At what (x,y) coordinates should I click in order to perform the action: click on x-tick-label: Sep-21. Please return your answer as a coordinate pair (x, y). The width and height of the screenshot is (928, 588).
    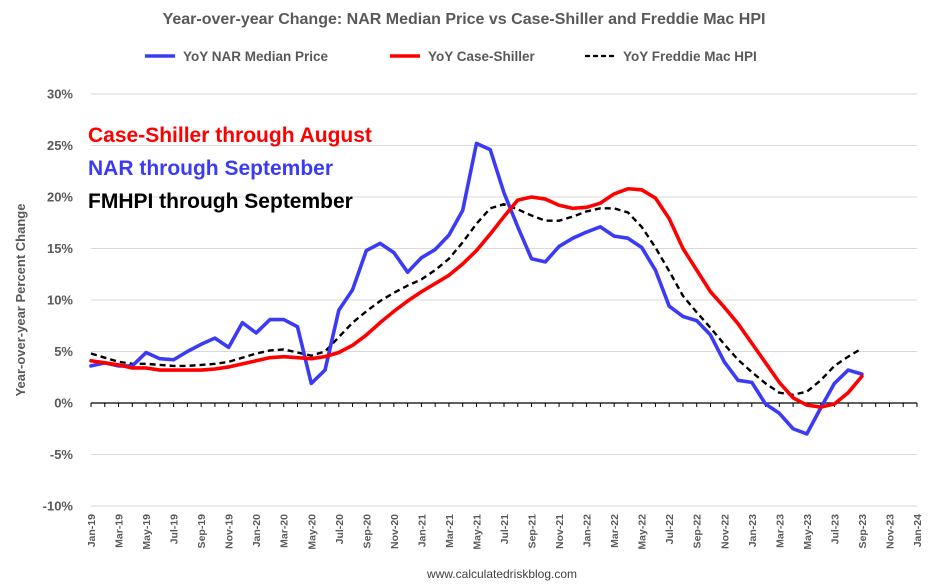
    Looking at the image, I should click on (533, 531).